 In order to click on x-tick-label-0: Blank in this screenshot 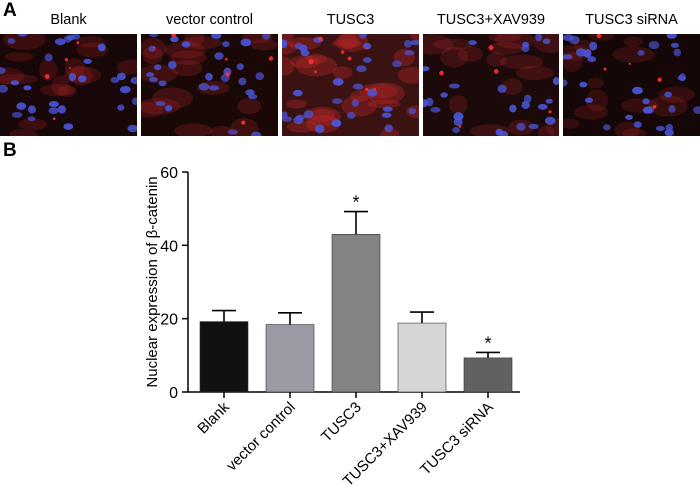, I will do `click(213, 417)`.